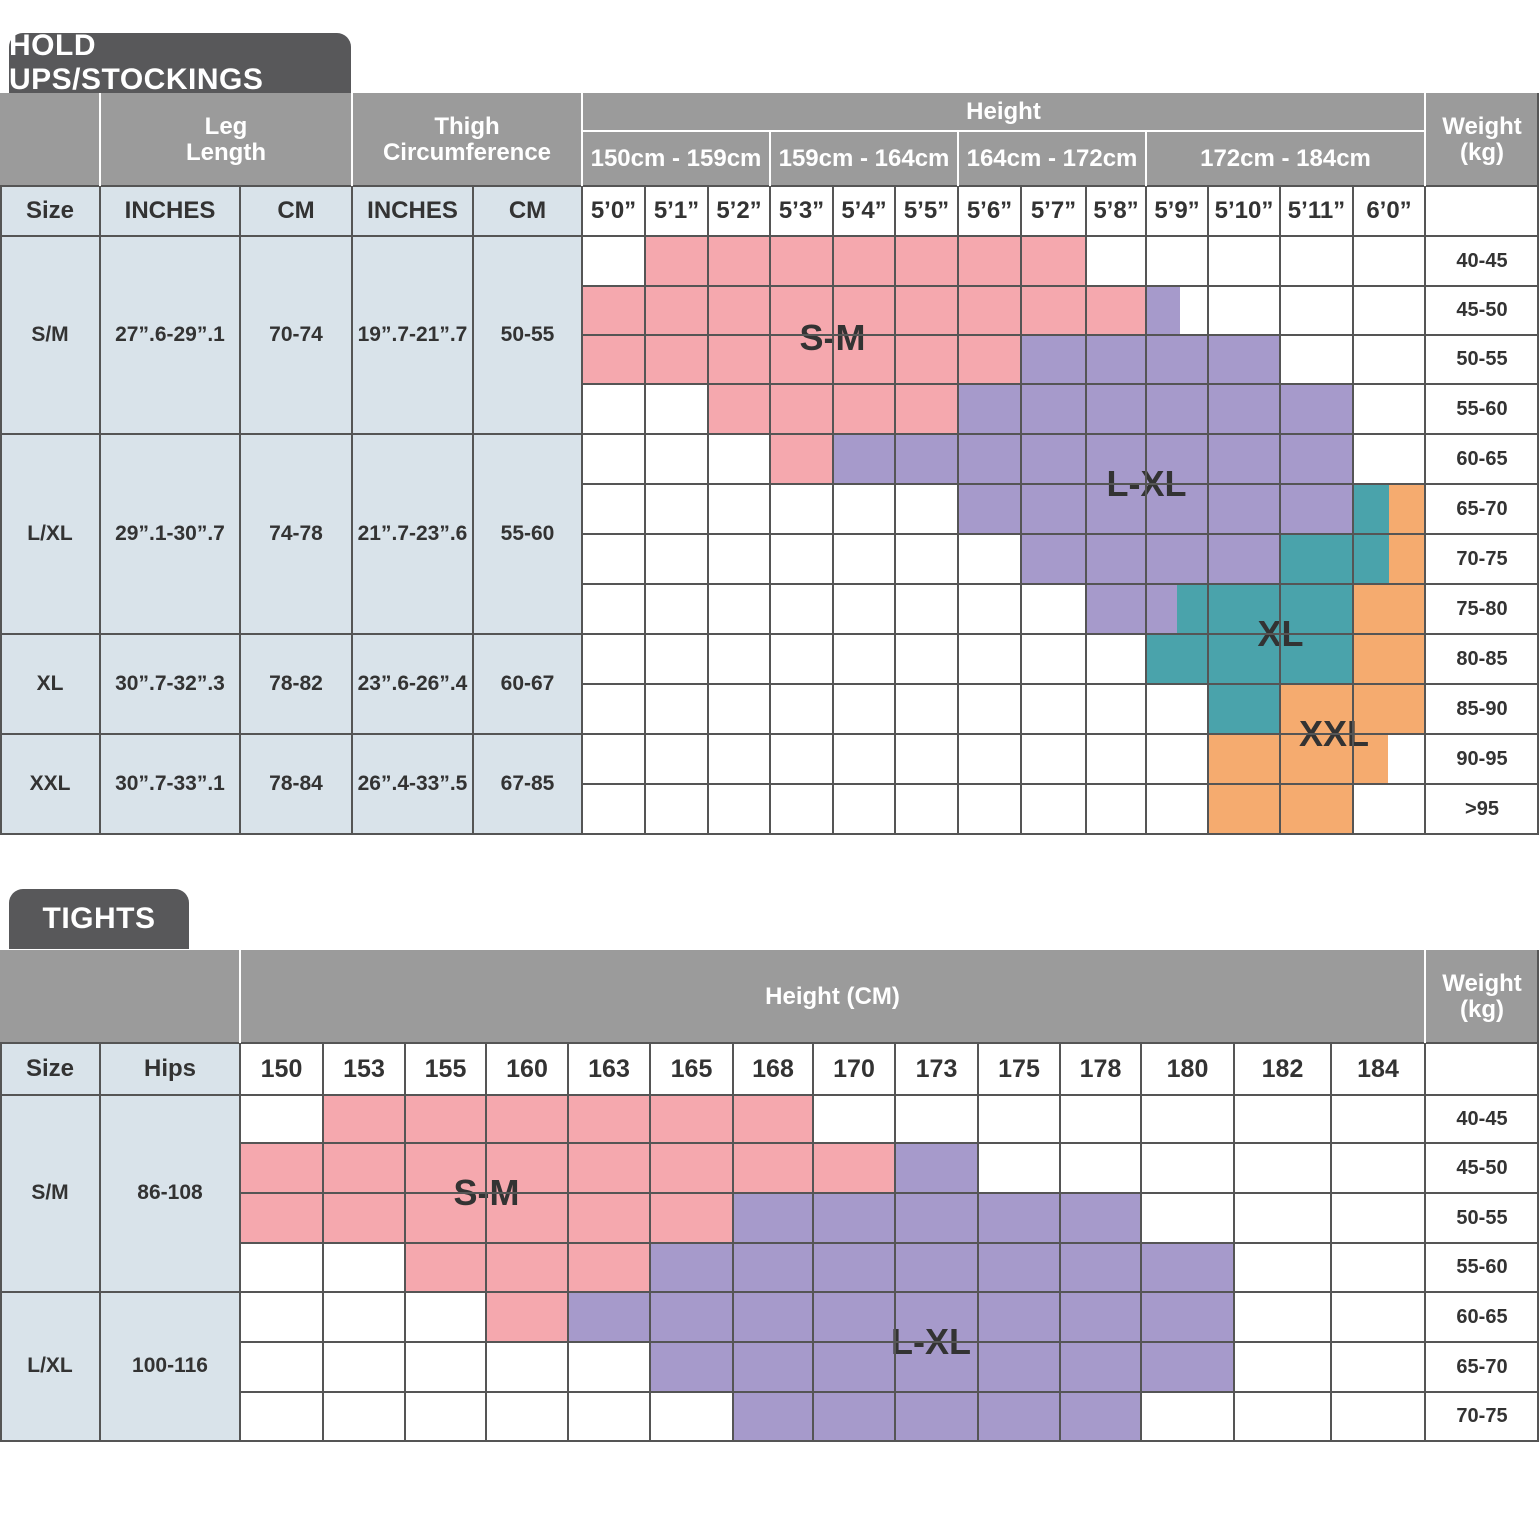 The height and width of the screenshot is (1523, 1539). Describe the element at coordinates (50, 1069) in the screenshot. I see `ti-sub-size: Size` at that location.